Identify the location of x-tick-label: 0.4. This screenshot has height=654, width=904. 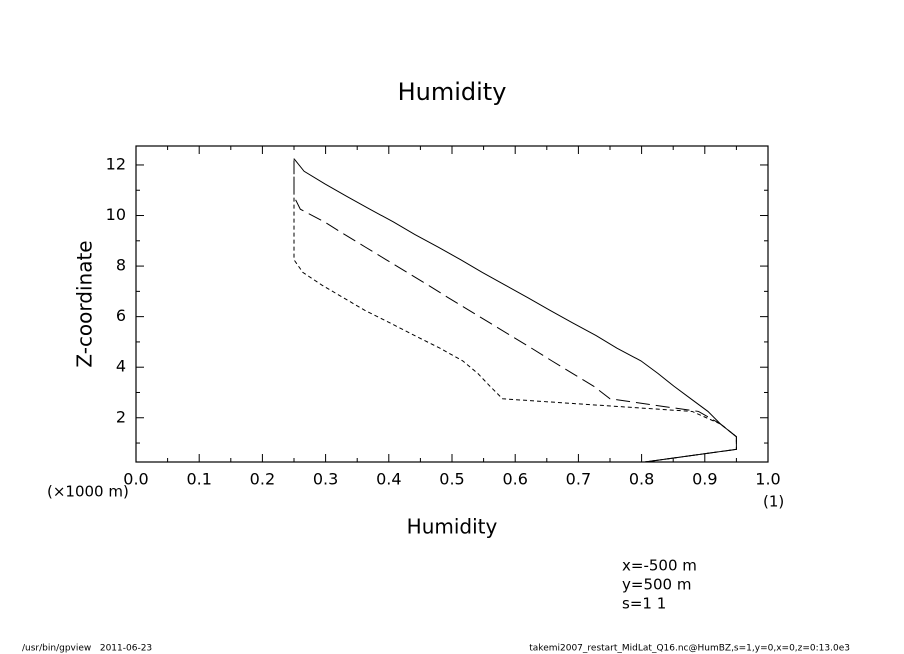
(388, 479).